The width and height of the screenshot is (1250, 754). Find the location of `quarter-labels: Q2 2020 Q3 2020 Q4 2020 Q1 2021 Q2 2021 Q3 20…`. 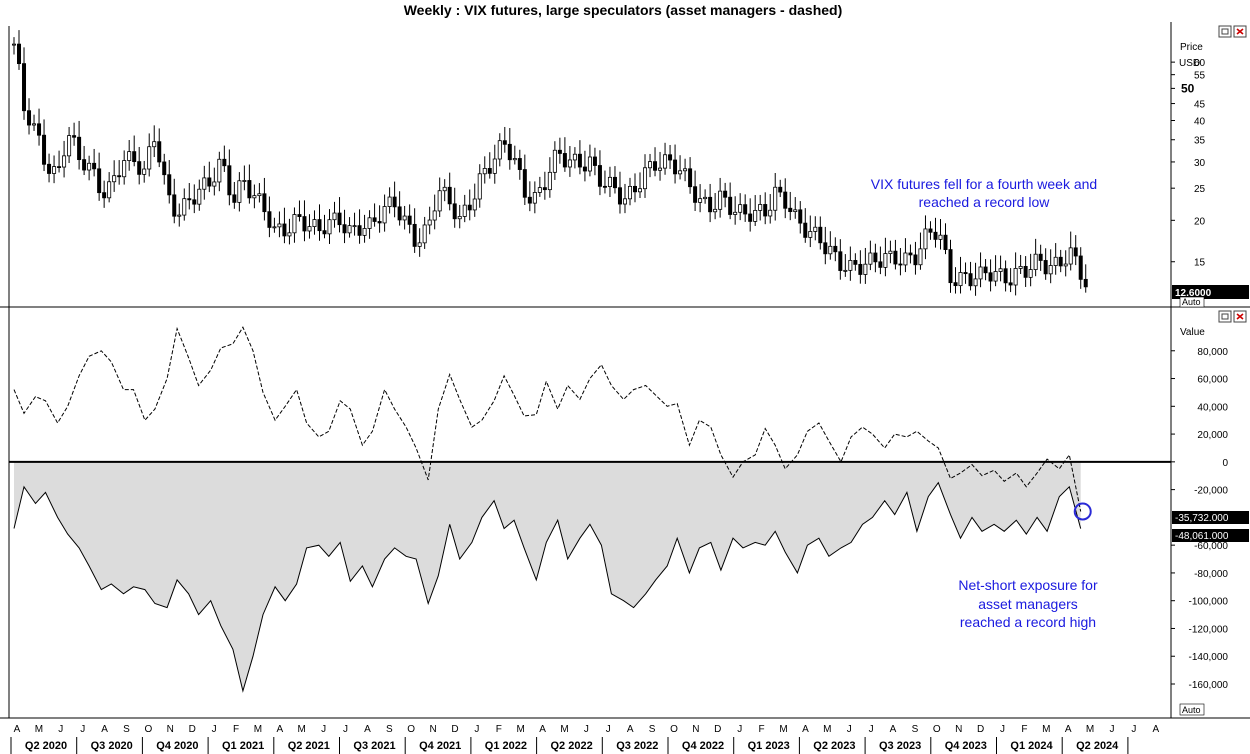

quarter-labels: Q2 2020 Q3 2020 Q4 2020 Q1 2021 Q2 2021 Q3 20… is located at coordinates (569, 745).